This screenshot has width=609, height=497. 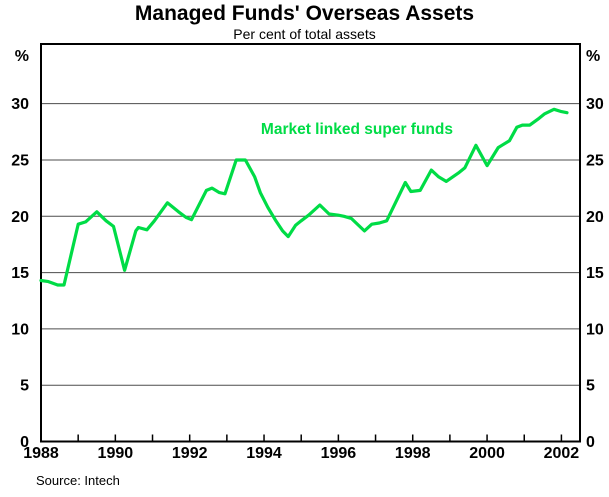 What do you see at coordinates (356, 129) in the screenshot?
I see `series-annotation: Market linked super funds` at bounding box center [356, 129].